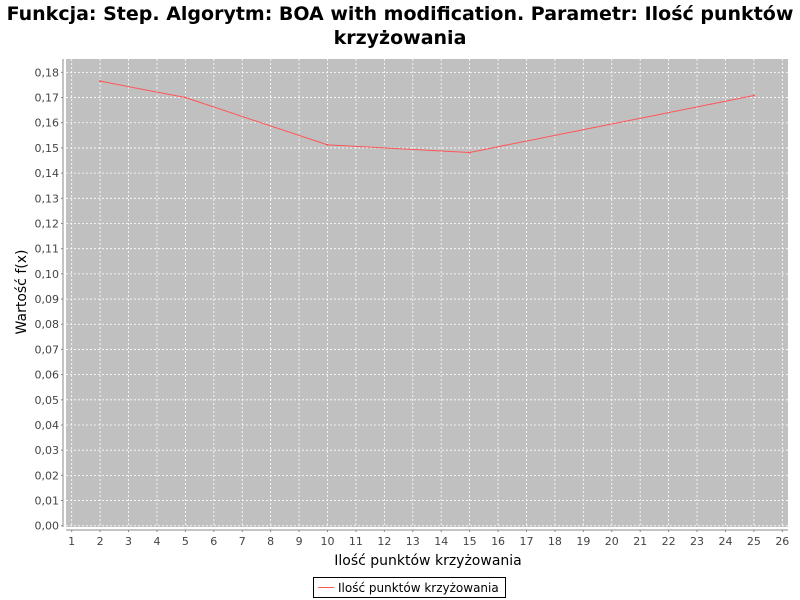  What do you see at coordinates (413, 541) in the screenshot?
I see `x-tick-label: 13` at bounding box center [413, 541].